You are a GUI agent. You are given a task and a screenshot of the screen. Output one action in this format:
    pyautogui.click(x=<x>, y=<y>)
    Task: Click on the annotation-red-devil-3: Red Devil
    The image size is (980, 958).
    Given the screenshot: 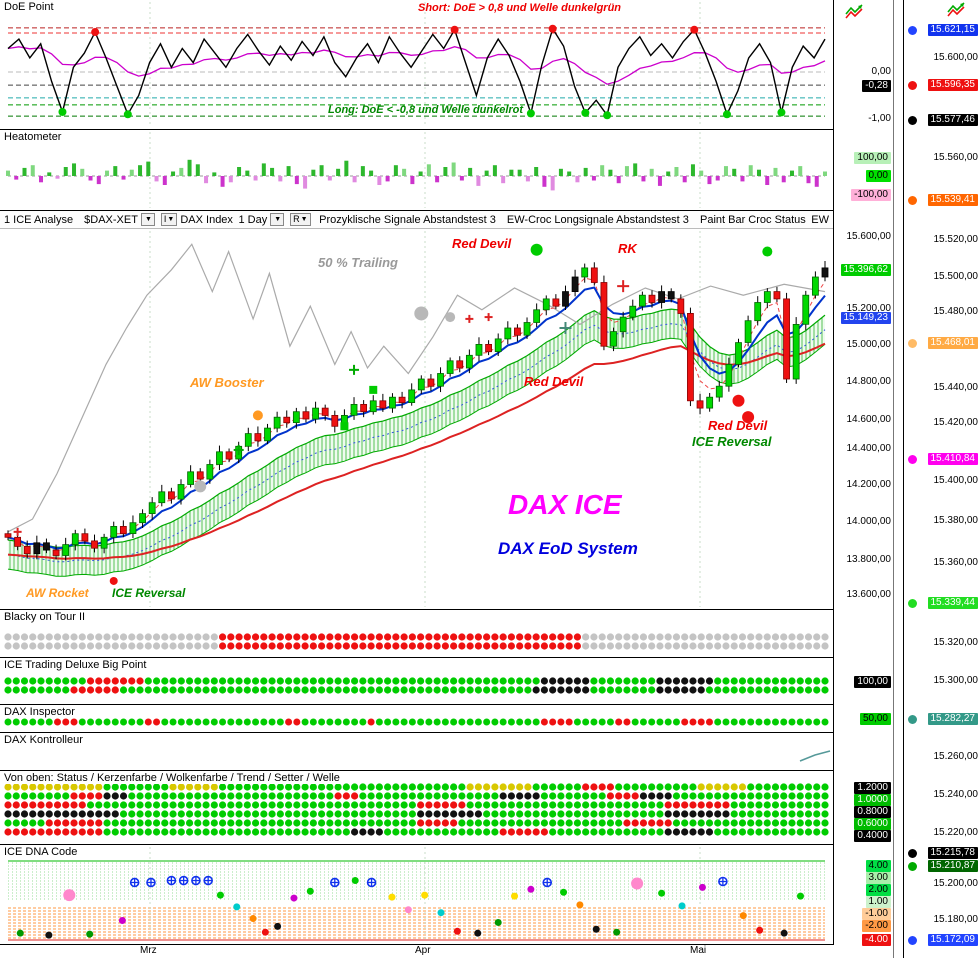 What is the action you would take?
    pyautogui.click(x=738, y=425)
    